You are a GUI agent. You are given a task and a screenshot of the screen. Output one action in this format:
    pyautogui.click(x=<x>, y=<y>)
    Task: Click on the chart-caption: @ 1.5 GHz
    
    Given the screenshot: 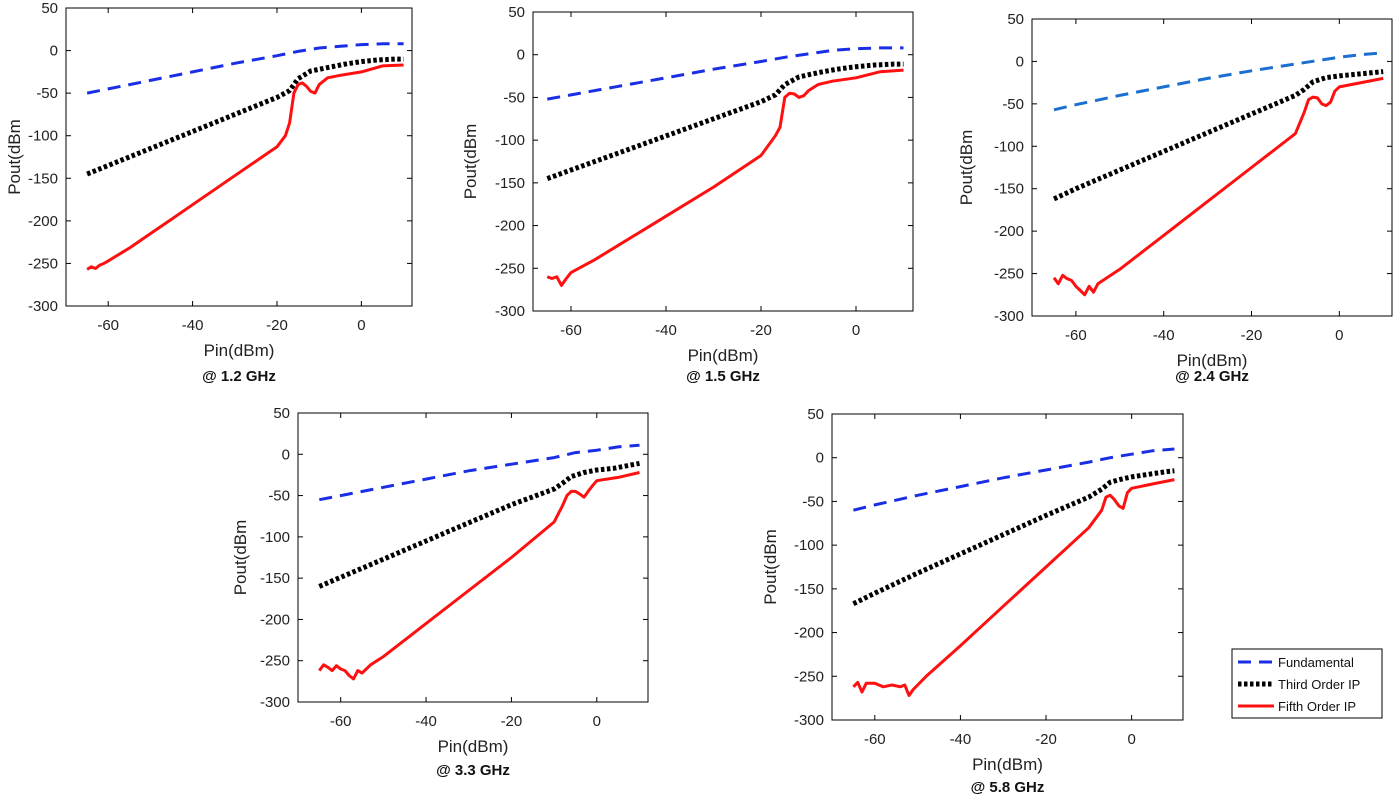 What is the action you would take?
    pyautogui.click(x=723, y=376)
    